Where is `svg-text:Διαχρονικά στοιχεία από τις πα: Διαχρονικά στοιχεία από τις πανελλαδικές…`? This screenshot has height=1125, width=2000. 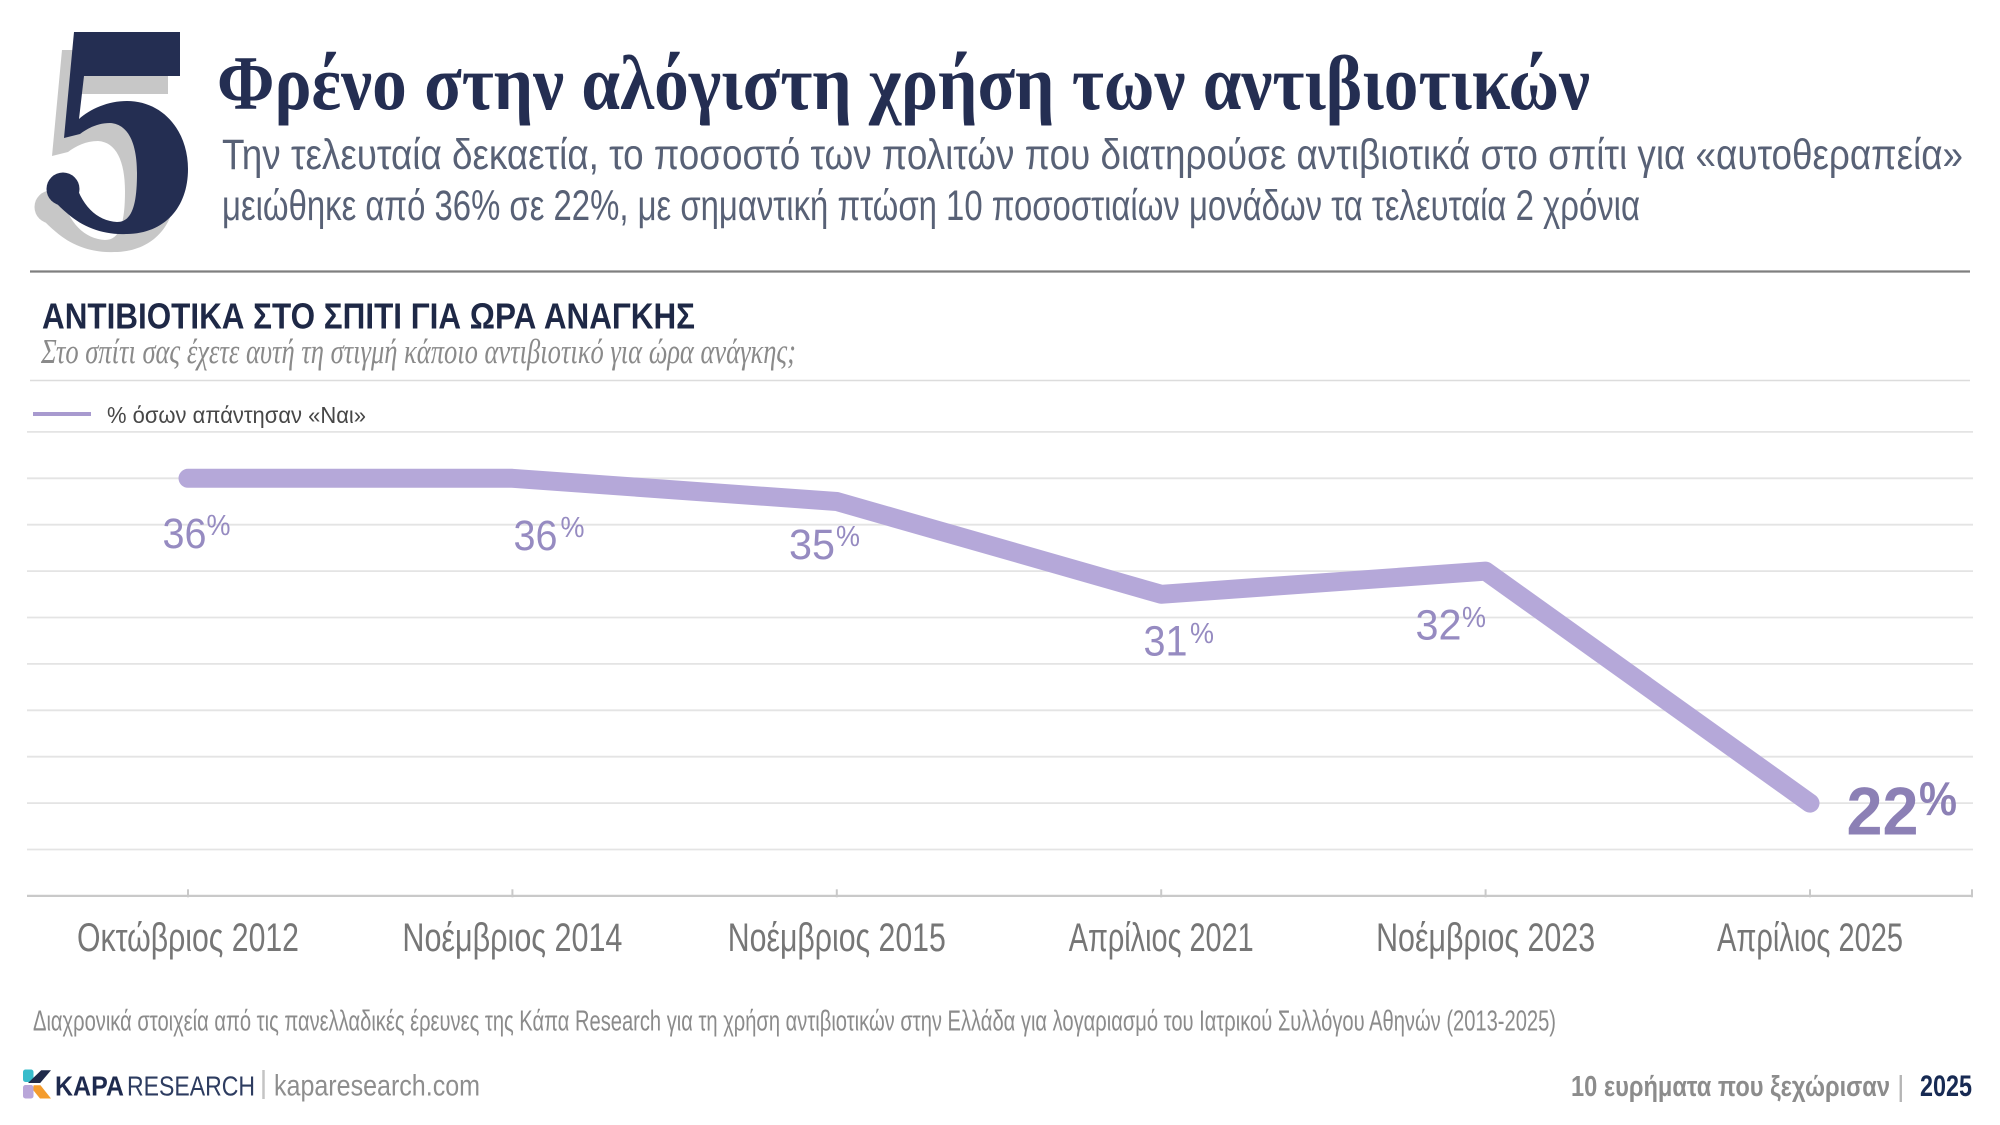 svg-text:Διαχρονικά στοιχεία από τις πα: Διαχρονικά στοιχεία από τις πανελλαδικές… is located at coordinates (794, 1022).